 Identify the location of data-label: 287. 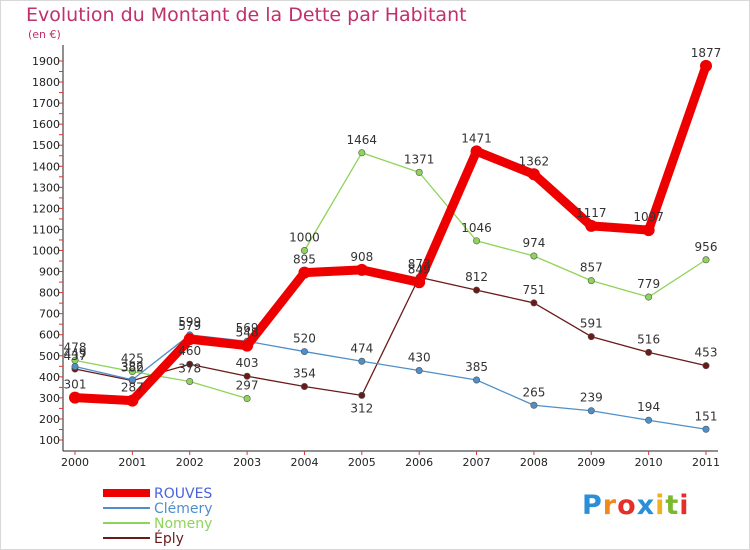
(132, 388).